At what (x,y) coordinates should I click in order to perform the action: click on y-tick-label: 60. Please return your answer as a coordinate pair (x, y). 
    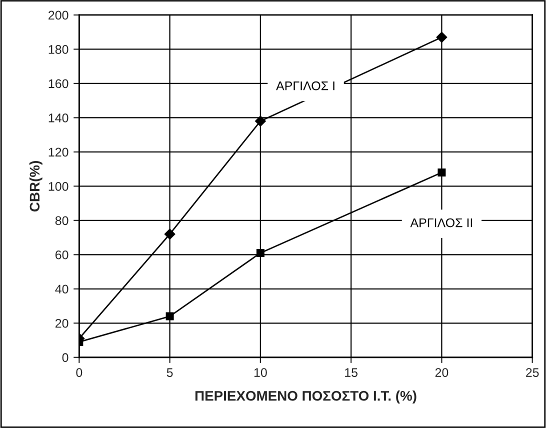
    Looking at the image, I should click on (61, 255).